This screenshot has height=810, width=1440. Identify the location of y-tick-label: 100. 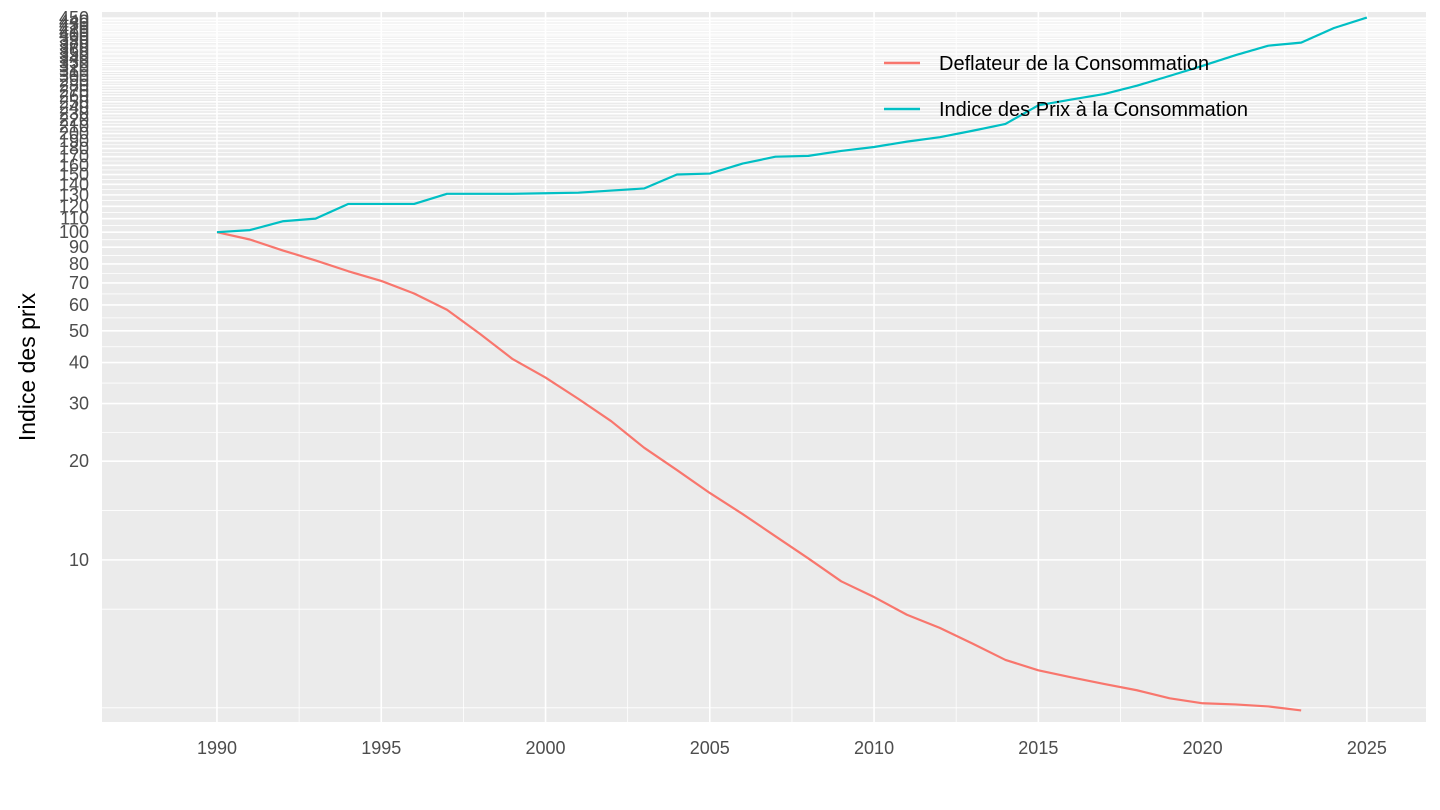
(74, 232).